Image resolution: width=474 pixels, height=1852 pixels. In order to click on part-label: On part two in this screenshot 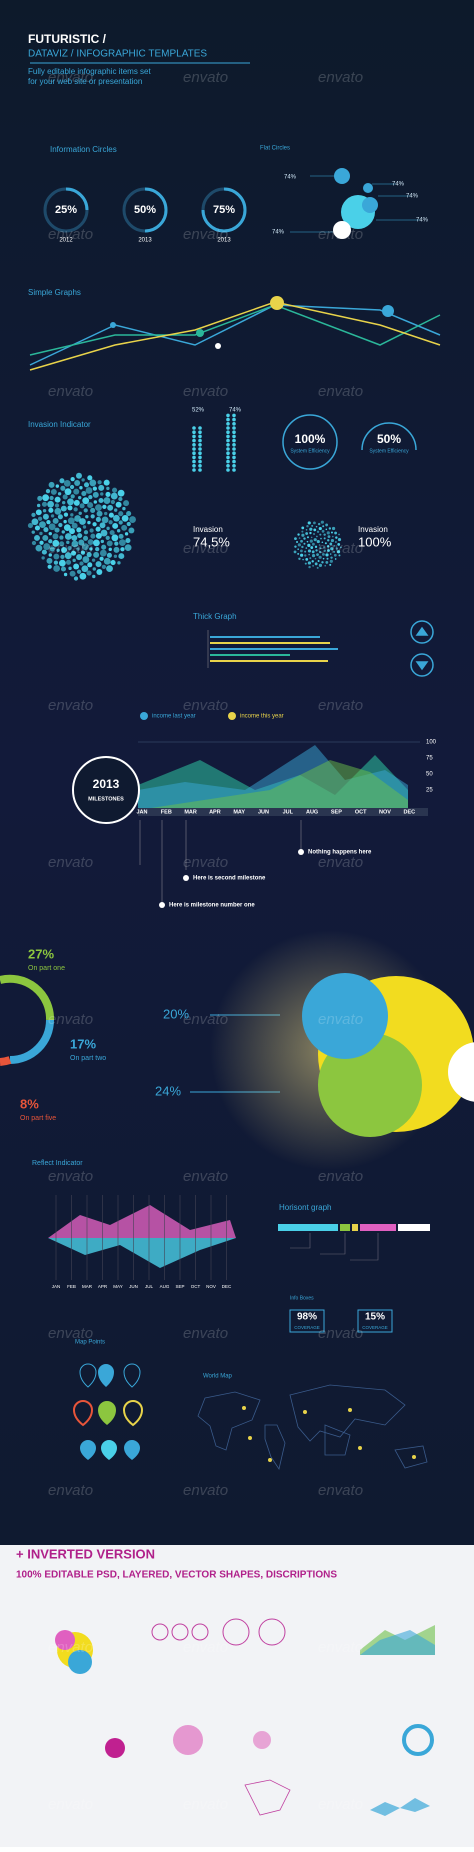, I will do `click(88, 1058)`.